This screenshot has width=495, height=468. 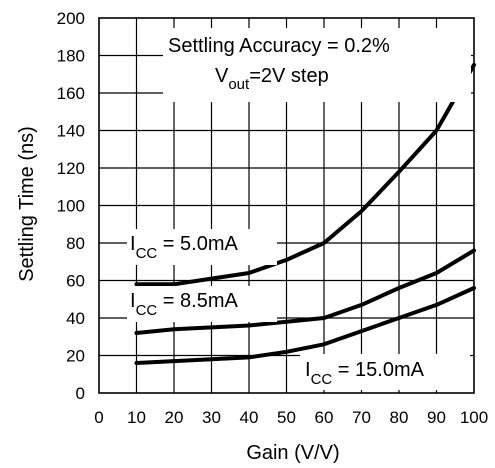 What do you see at coordinates (211, 417) in the screenshot?
I see `x-tick-label: 30` at bounding box center [211, 417].